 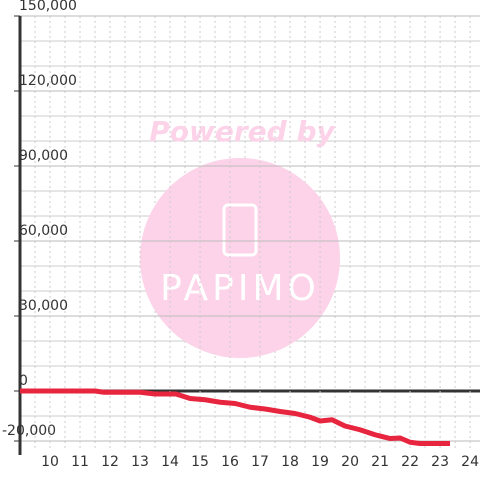 What do you see at coordinates (48, 7) in the screenshot?
I see `y-tick-label: 150,000` at bounding box center [48, 7].